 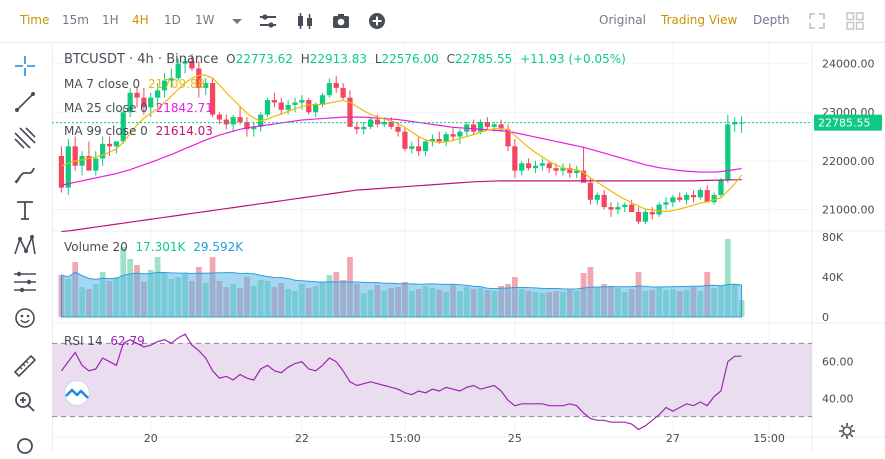 I want to click on ma99-line, so click(x=401, y=206).